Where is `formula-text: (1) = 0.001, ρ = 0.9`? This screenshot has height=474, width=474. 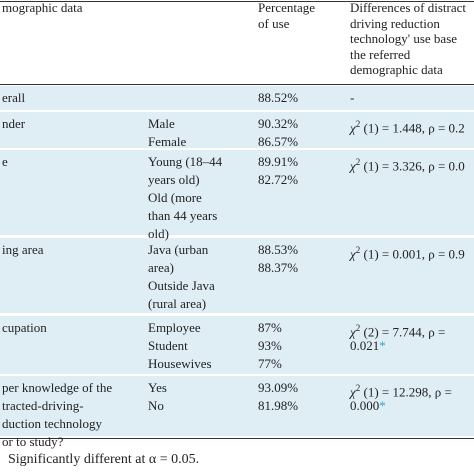 formula-text: (1) = 0.001, ρ = 0.9 is located at coordinates (412, 254).